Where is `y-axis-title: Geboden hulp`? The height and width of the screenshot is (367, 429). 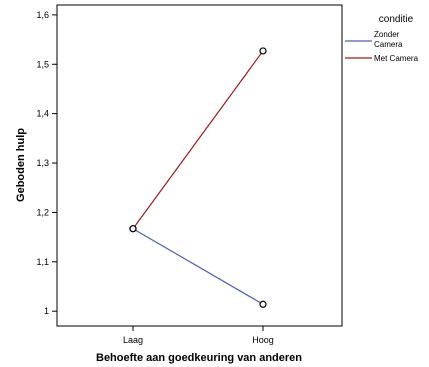
y-axis-title: Geboden hulp is located at coordinates (21, 165).